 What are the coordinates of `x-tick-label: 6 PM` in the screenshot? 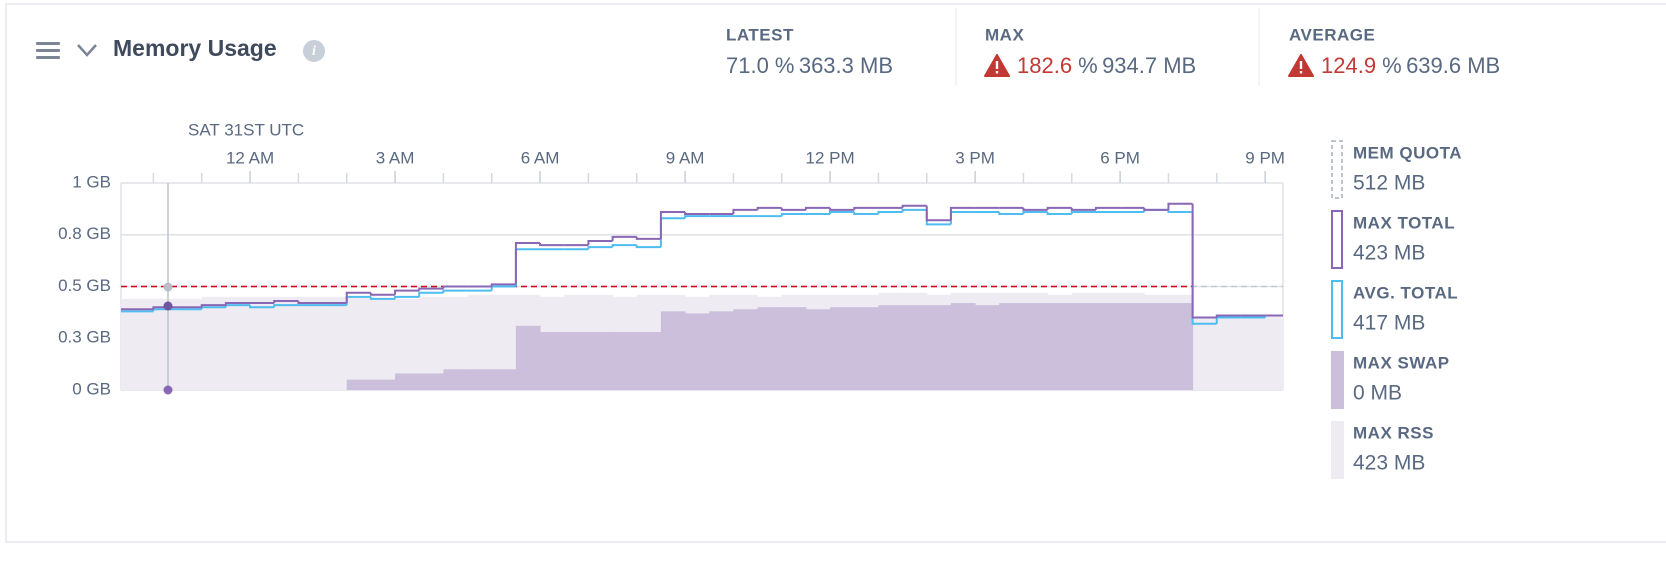 It's located at (1120, 157).